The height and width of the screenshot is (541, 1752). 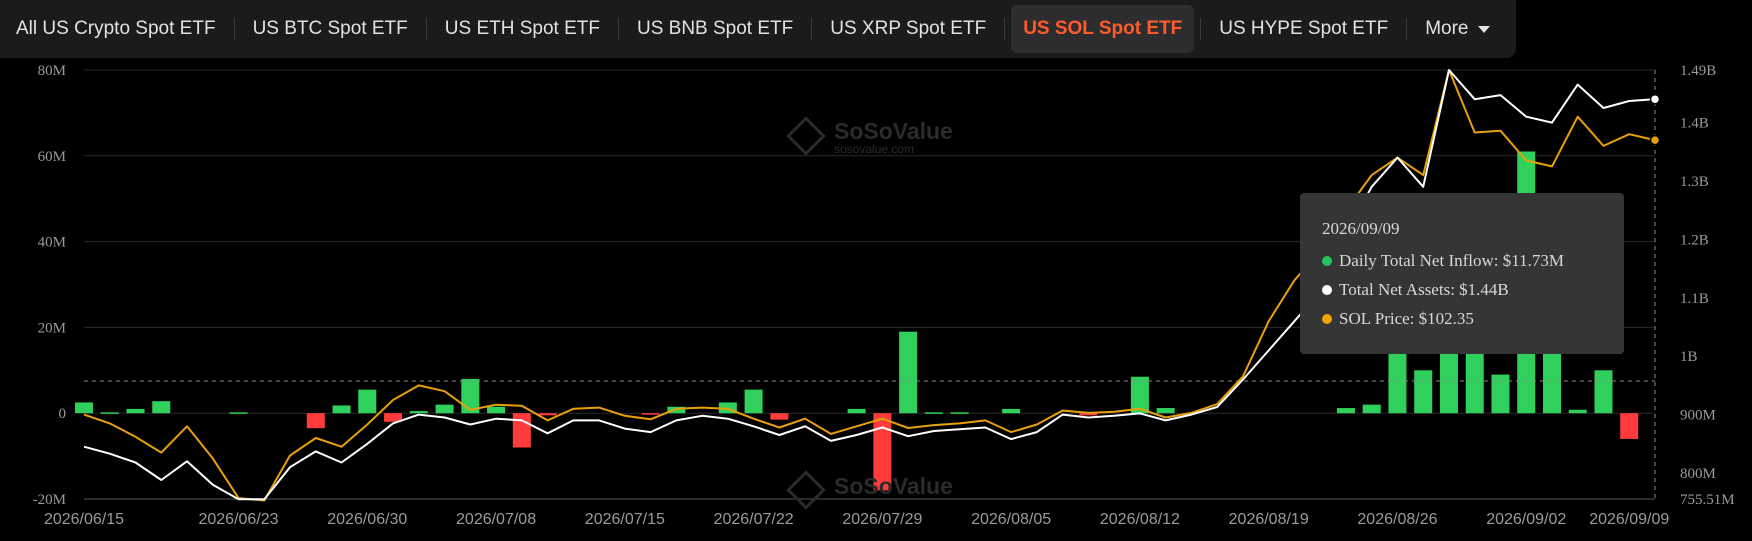 What do you see at coordinates (84, 519) in the screenshot?
I see `x-tick-label: 2026/06/15` at bounding box center [84, 519].